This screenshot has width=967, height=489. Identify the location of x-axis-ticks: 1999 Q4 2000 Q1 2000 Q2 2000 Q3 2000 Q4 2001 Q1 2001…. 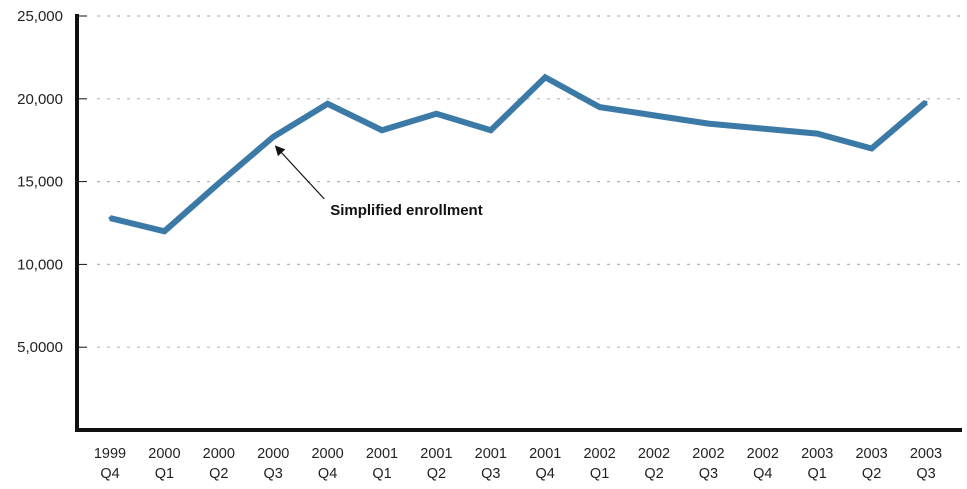
(518, 464).